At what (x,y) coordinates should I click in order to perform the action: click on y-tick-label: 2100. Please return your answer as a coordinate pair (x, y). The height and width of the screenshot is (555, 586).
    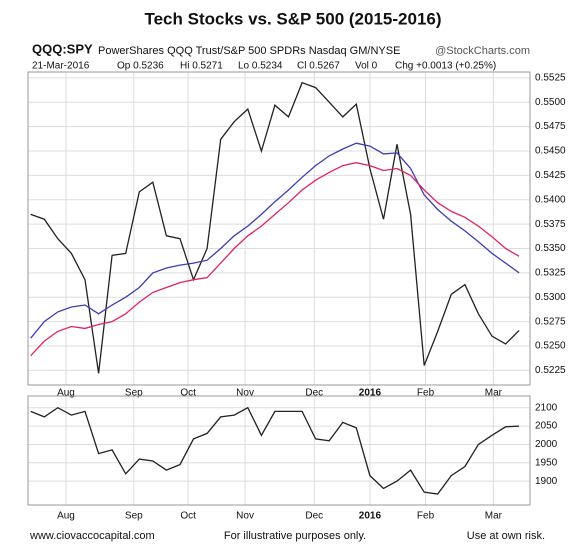
    Looking at the image, I should click on (546, 407).